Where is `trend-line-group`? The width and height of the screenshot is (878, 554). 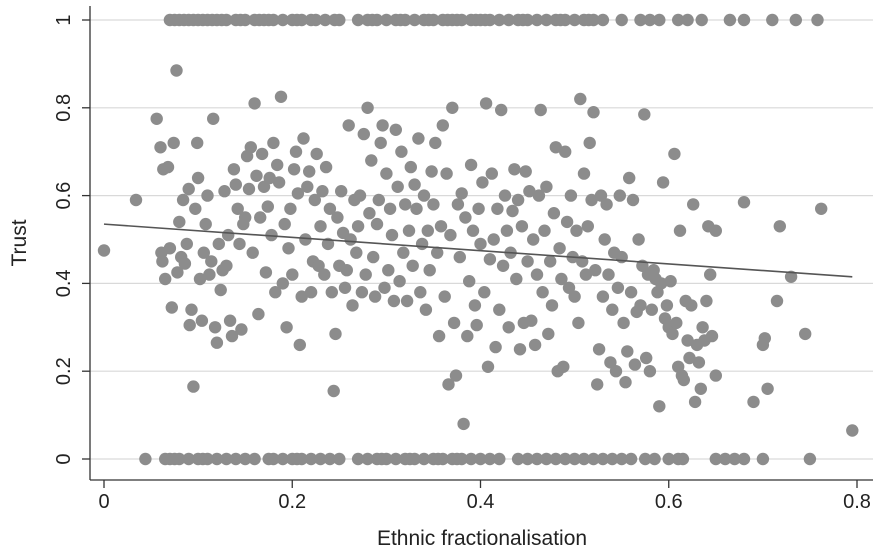
trend-line-group is located at coordinates (478, 250).